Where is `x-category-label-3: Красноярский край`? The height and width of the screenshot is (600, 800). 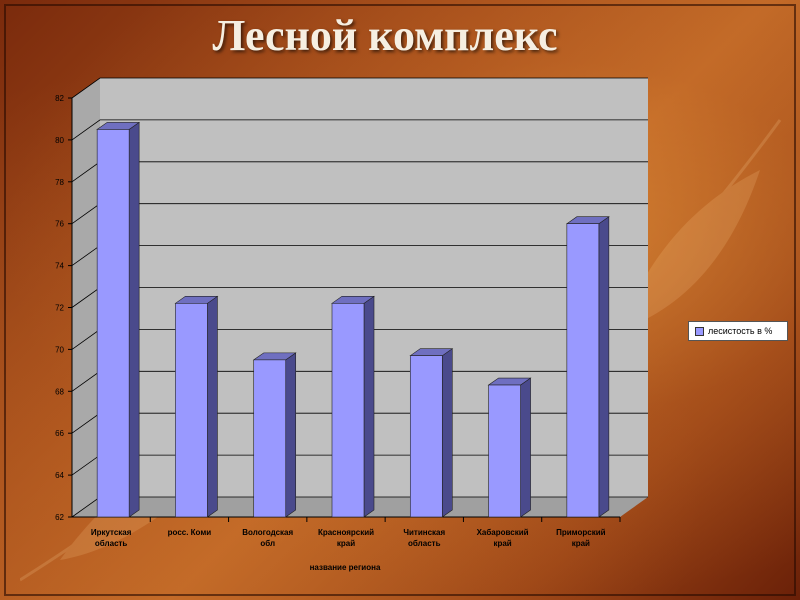 x-category-label-3: Красноярский край is located at coordinates (346, 538).